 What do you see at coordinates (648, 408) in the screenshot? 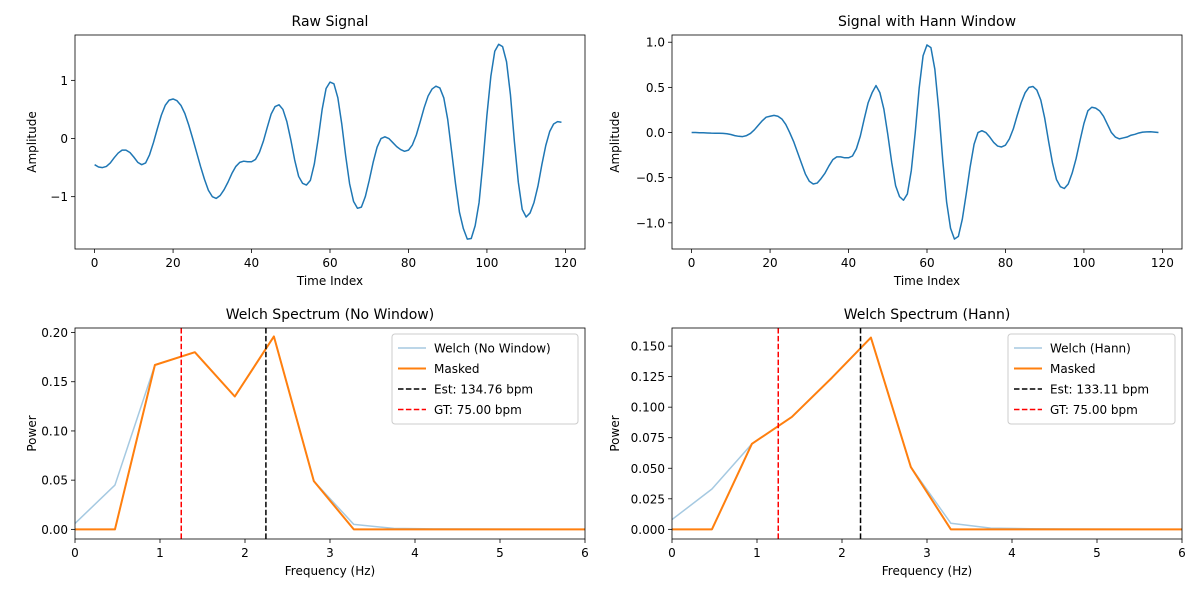
I see `y-tick-label: 0.100` at bounding box center [648, 408].